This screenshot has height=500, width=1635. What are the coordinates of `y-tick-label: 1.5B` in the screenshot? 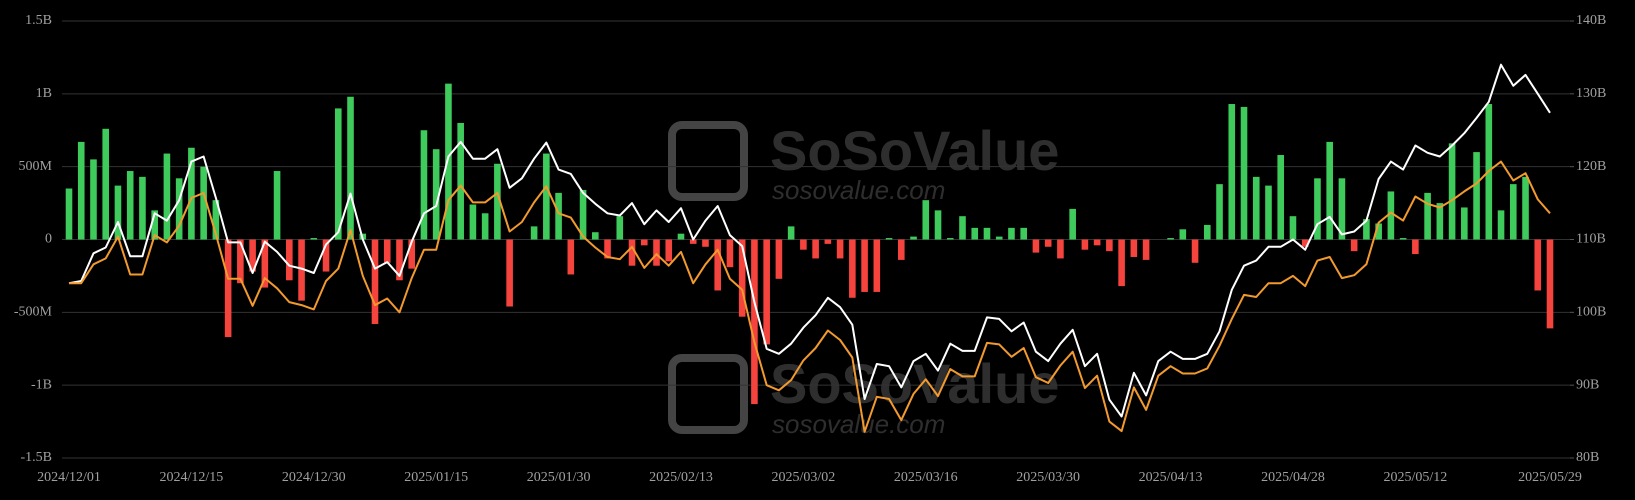 It's located at (38, 20).